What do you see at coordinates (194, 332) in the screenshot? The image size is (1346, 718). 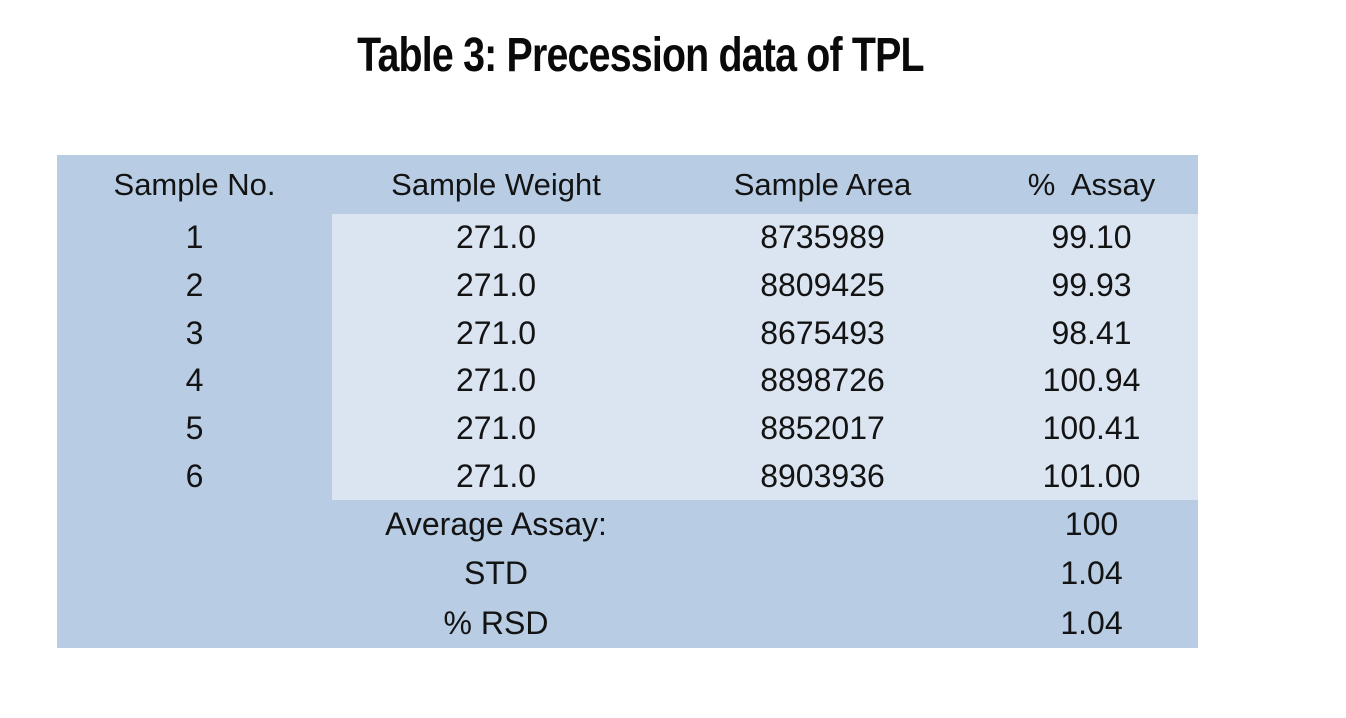 I see `cell-sample-no: 3` at bounding box center [194, 332].